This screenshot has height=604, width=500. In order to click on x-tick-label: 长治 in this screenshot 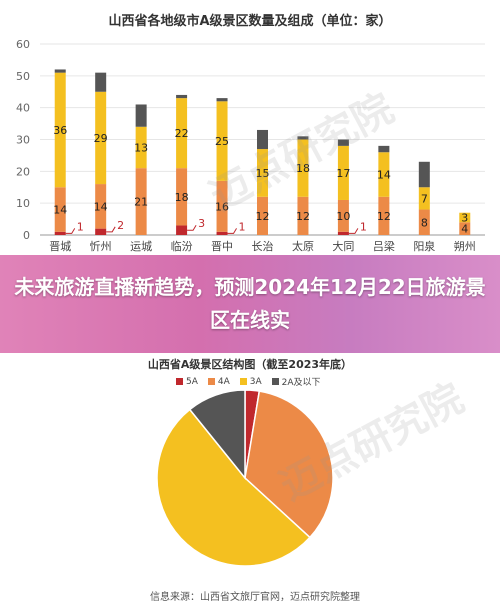, I will do `click(263, 246)`.